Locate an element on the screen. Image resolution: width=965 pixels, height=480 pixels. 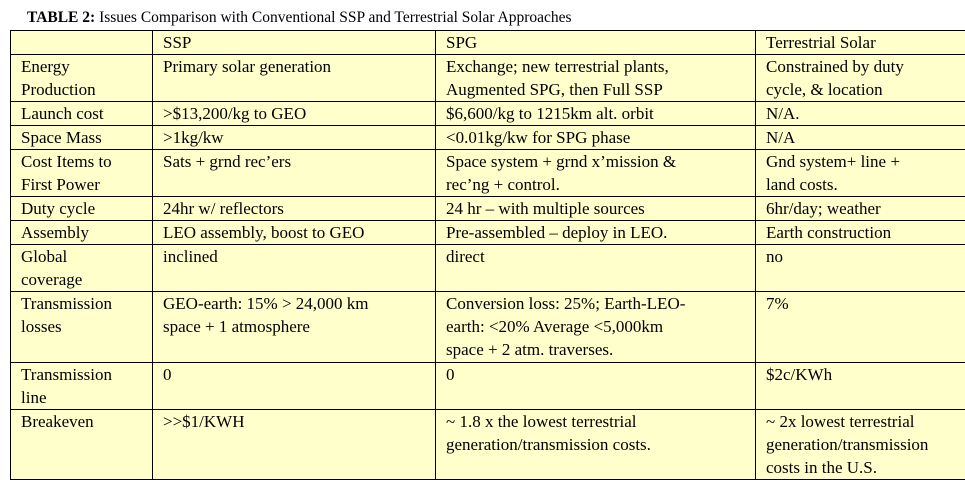
table-cell: Gnd system+ line +land costs. is located at coordinates (860, 173).